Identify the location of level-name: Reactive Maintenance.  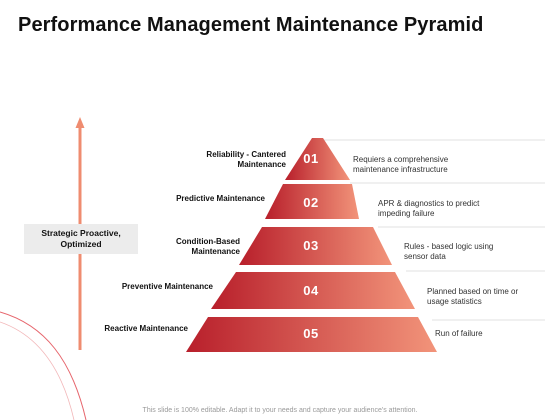
(146, 328).